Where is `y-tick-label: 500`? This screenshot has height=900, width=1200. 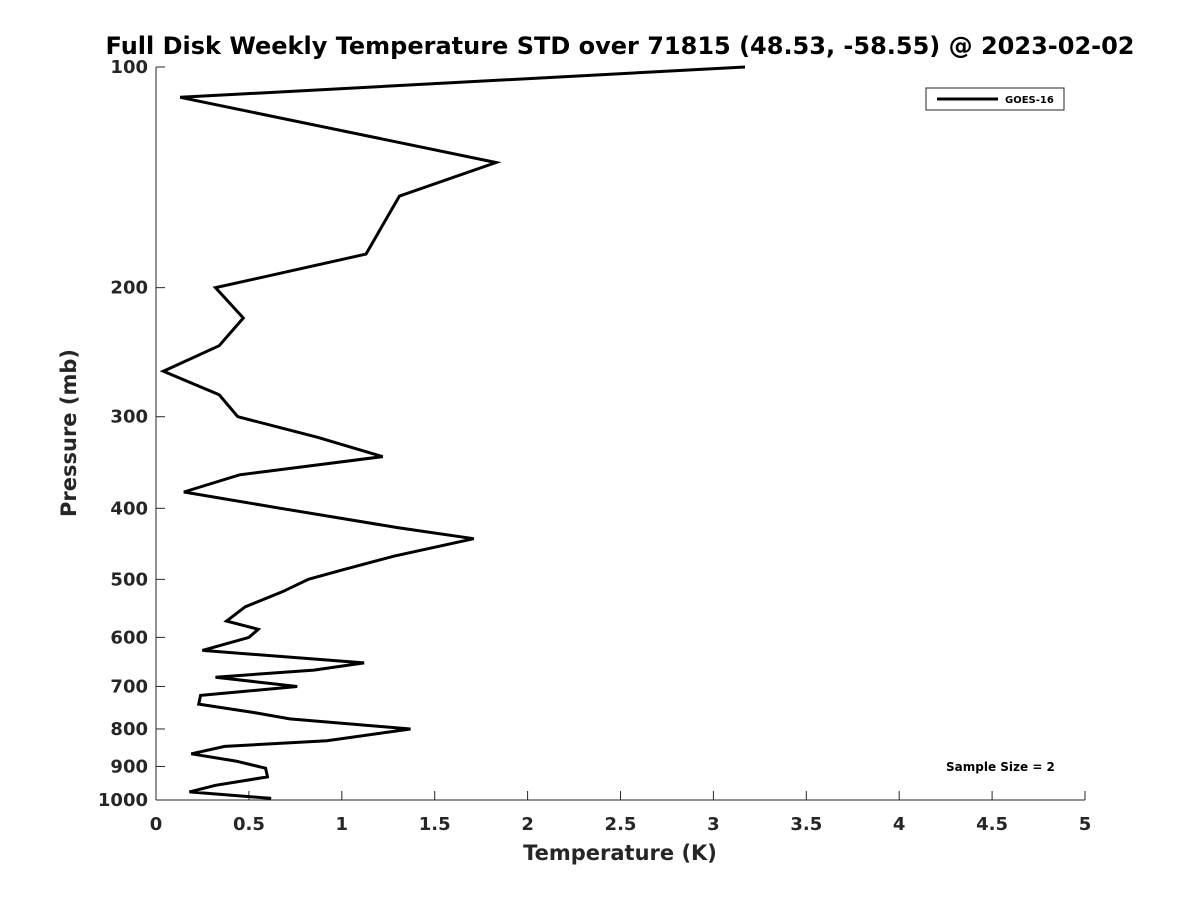 y-tick-label: 500 is located at coordinates (129, 579).